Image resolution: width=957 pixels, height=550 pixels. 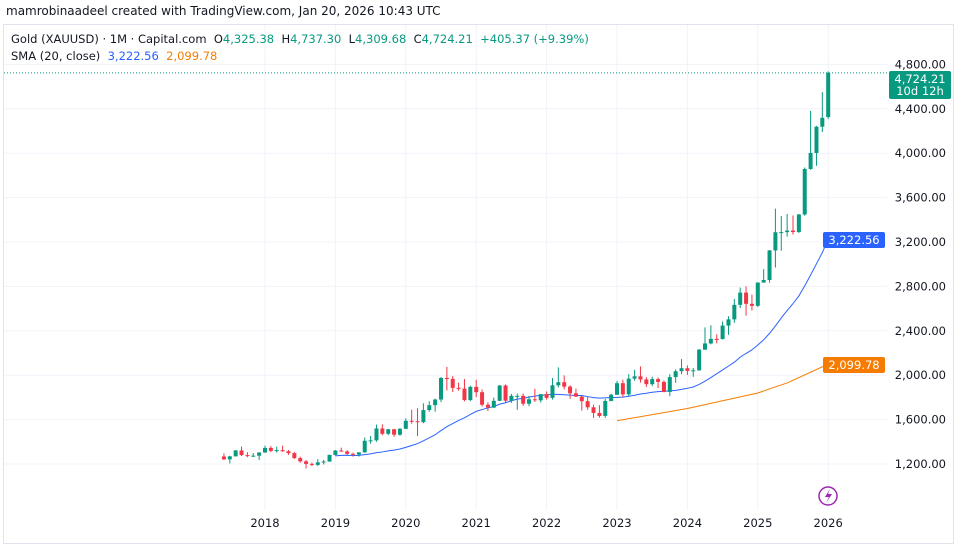 I want to click on x-tick-label: 2023, so click(x=616, y=523).